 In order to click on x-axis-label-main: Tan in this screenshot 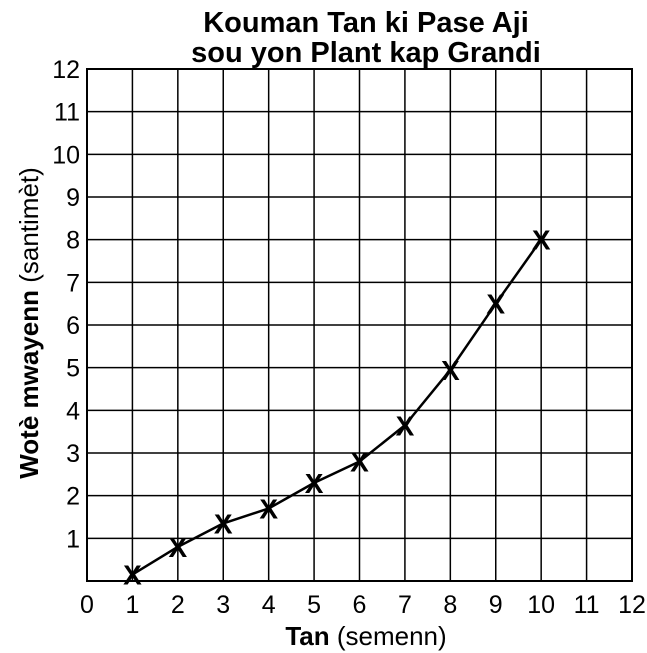, I will do `click(307, 636)`.